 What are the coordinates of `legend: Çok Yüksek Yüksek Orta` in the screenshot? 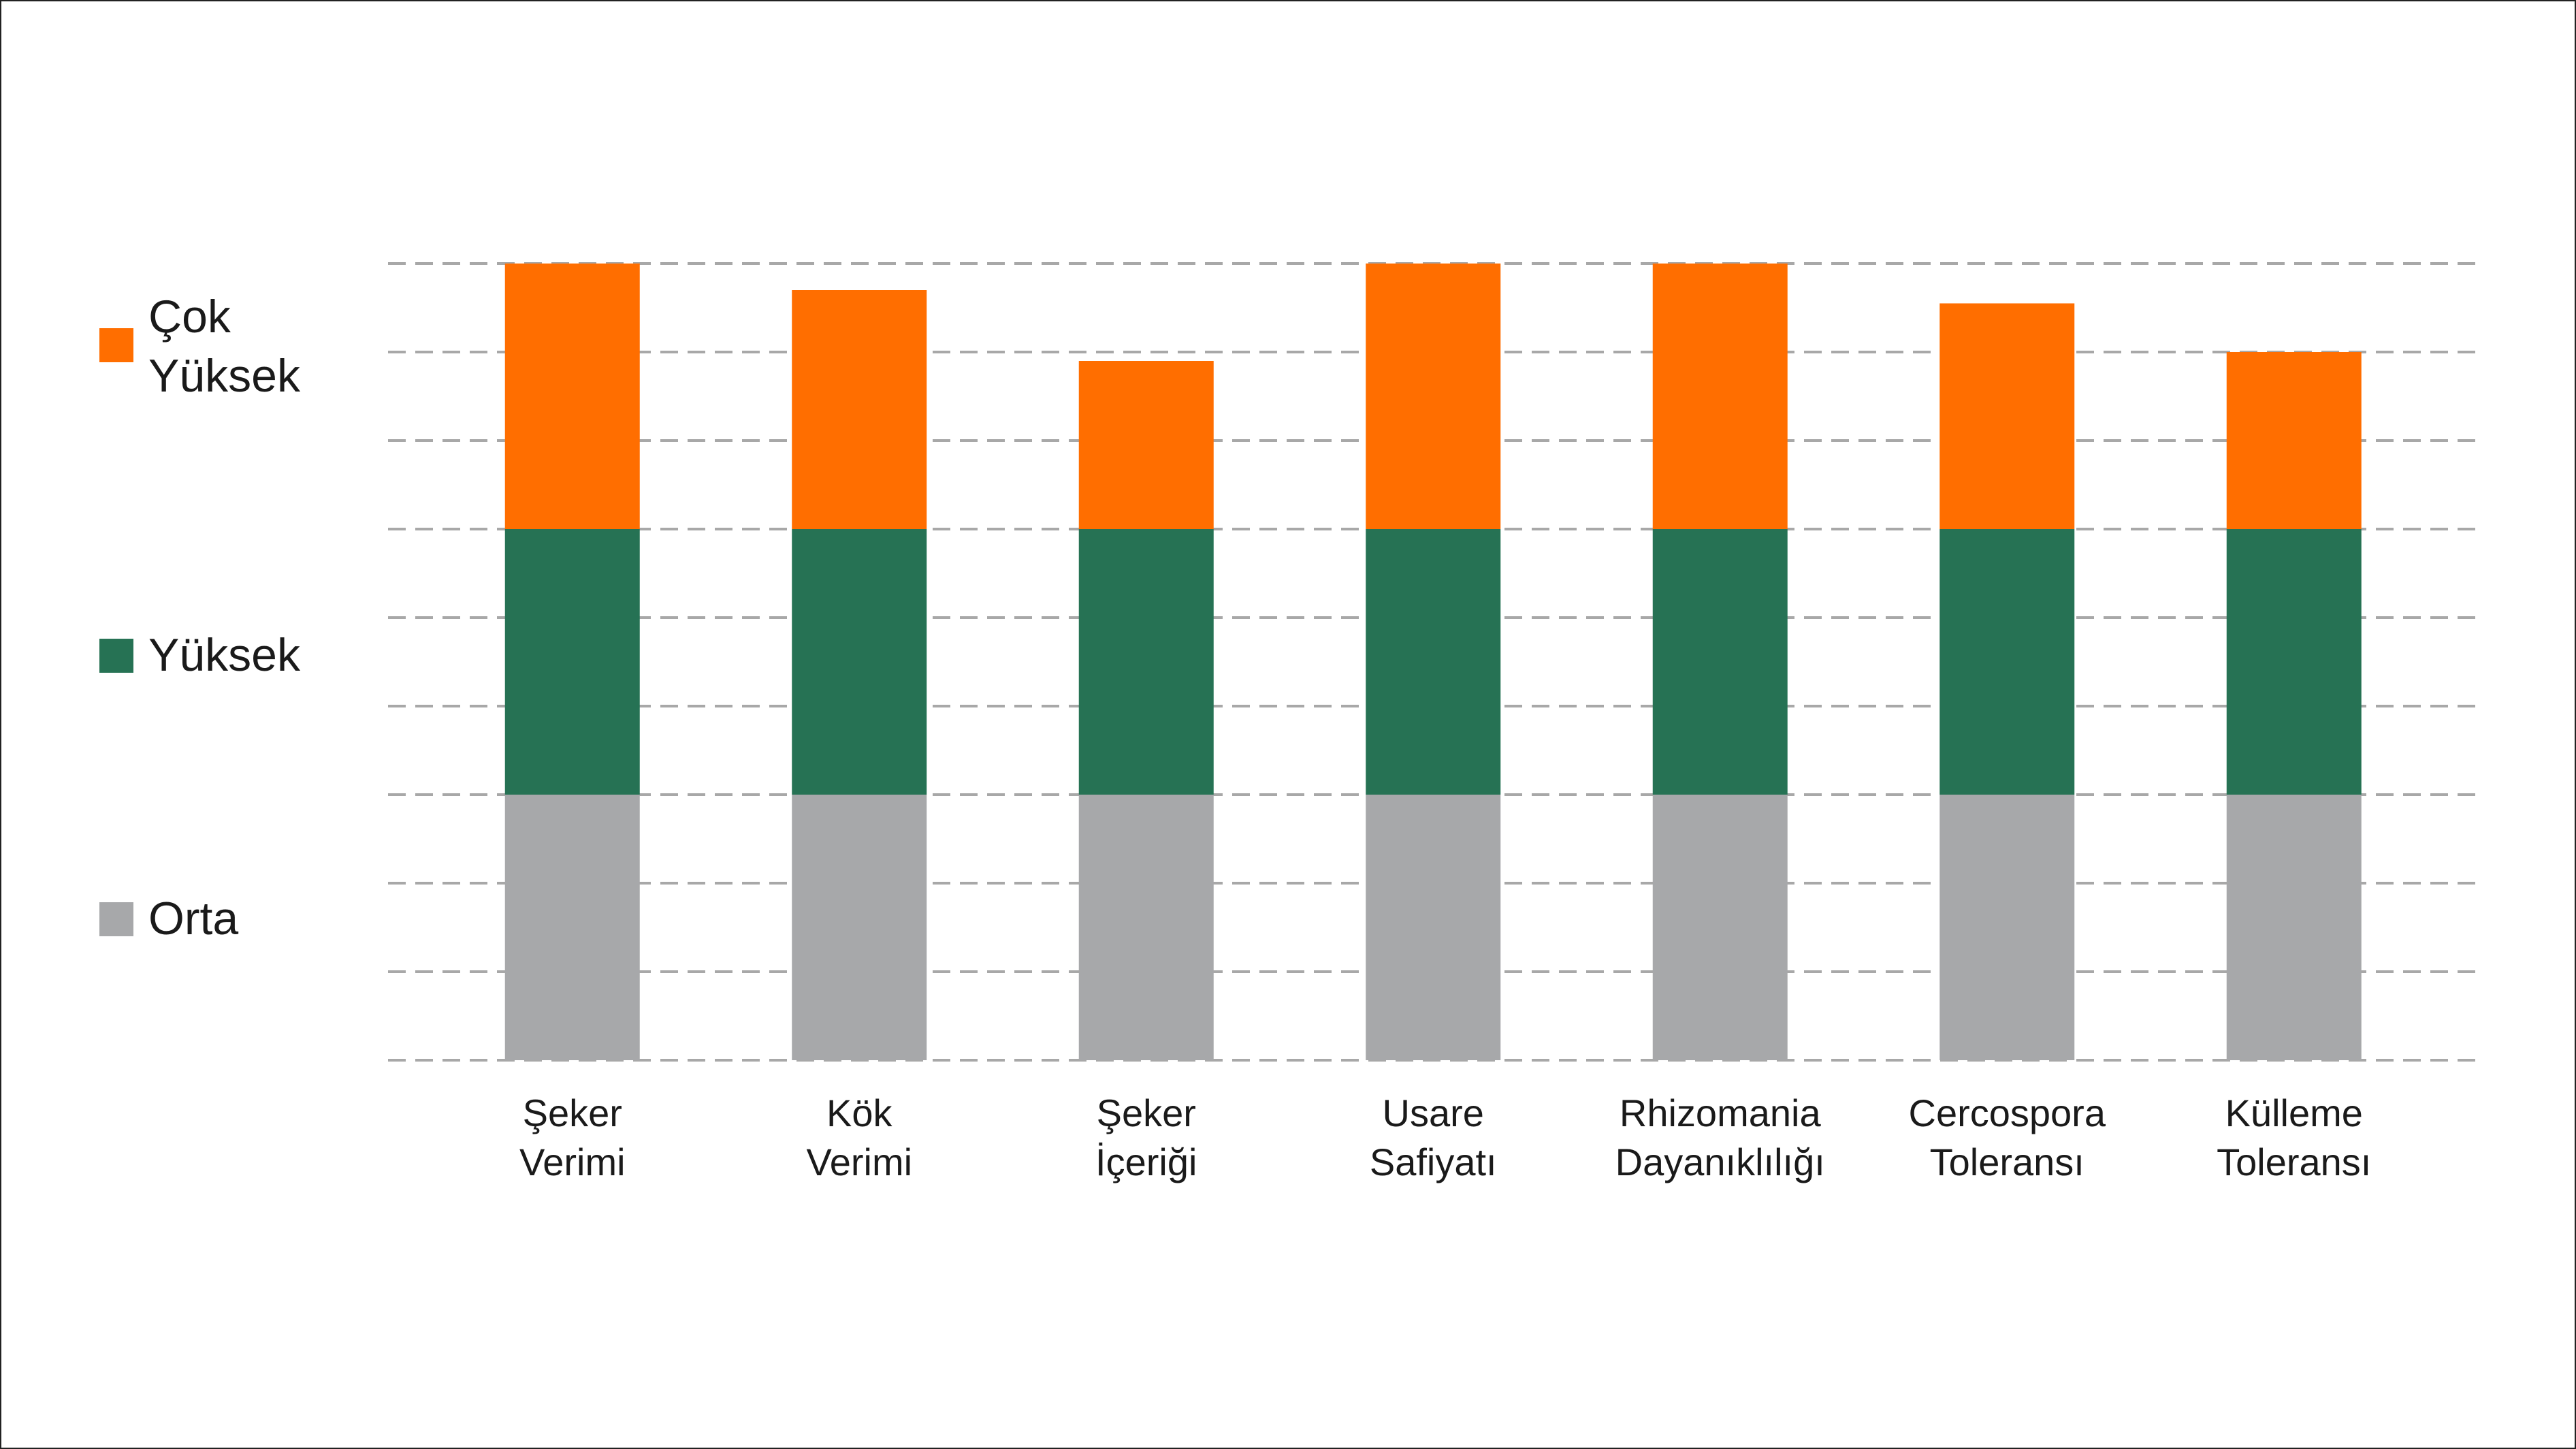 It's located at (200, 617).